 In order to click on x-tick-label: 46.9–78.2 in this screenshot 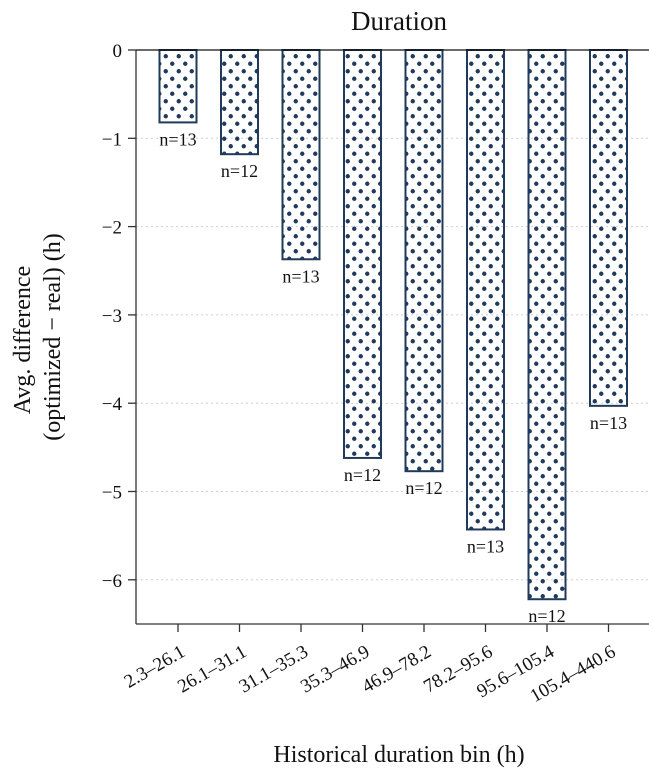, I will do `click(397, 669)`.